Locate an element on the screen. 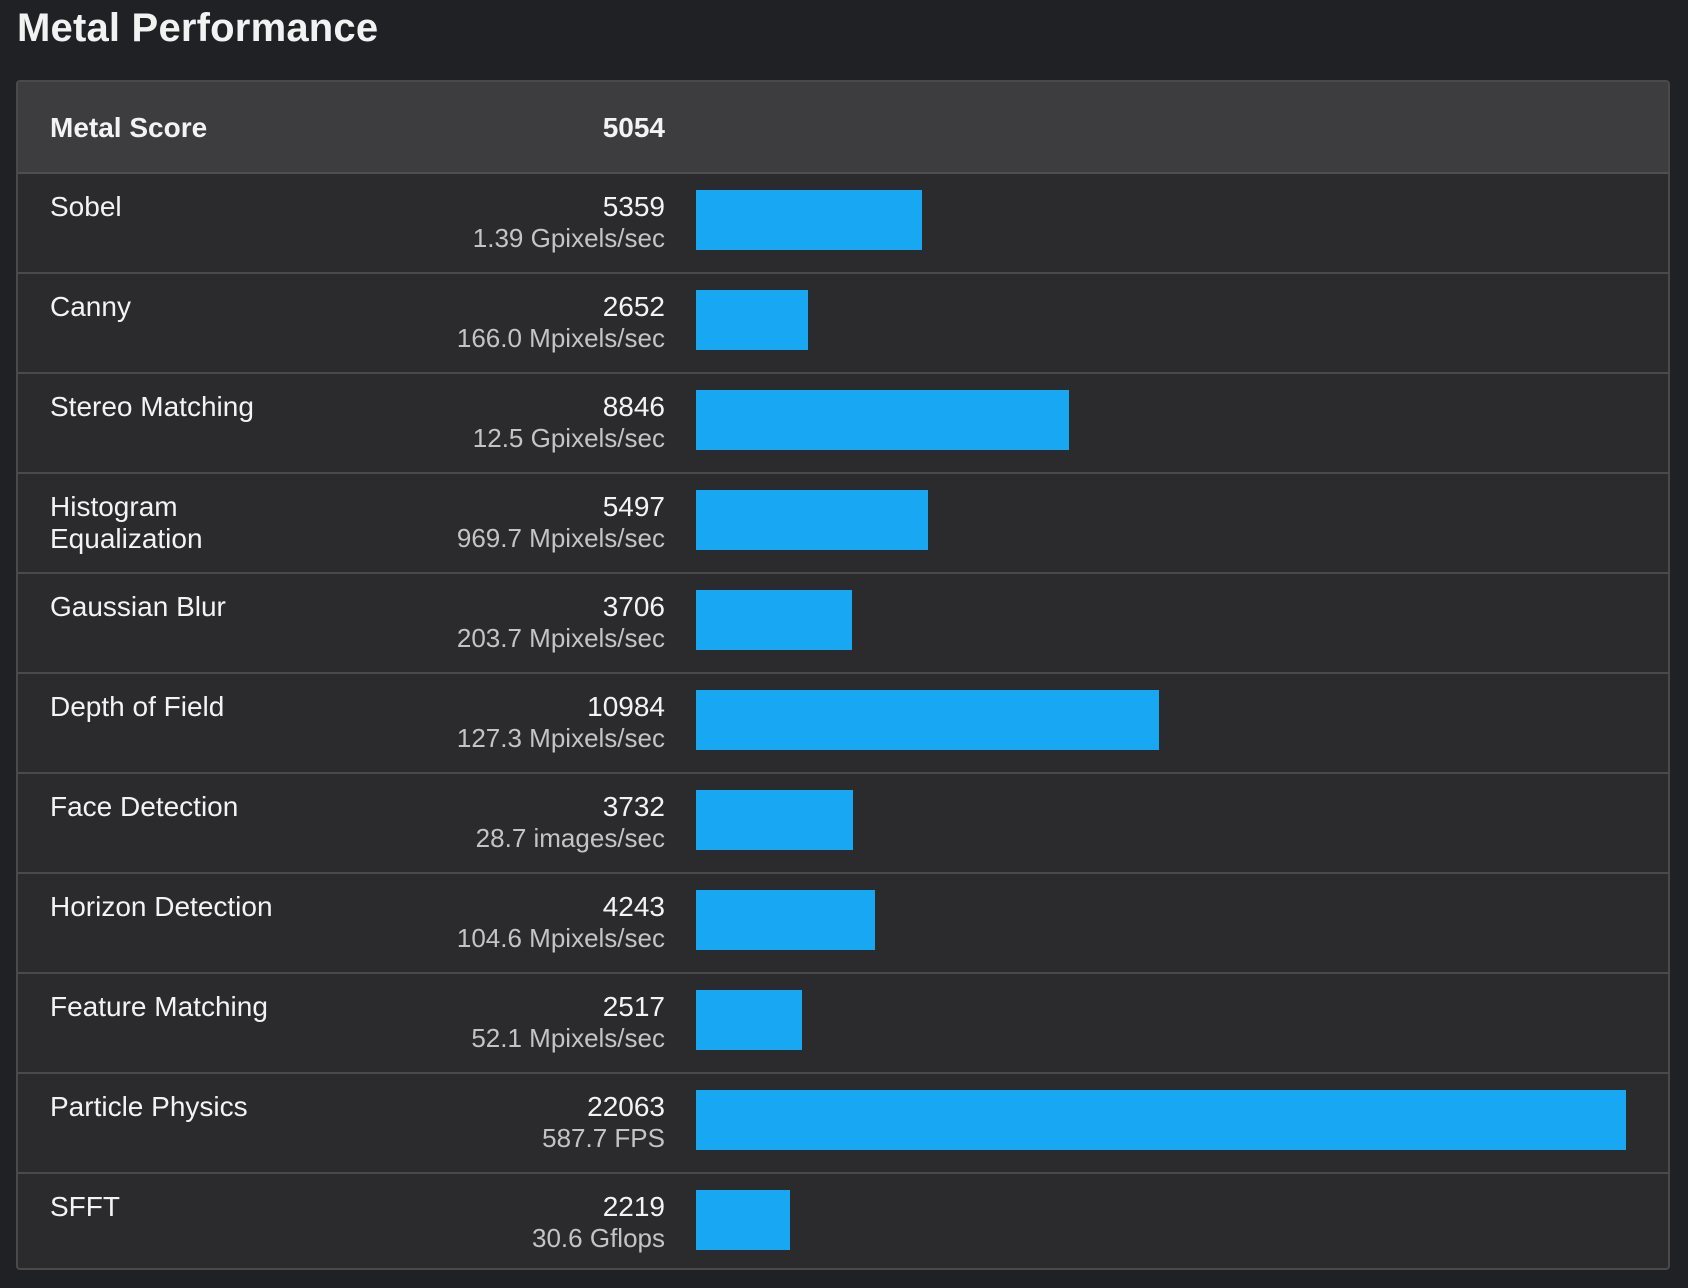  benchmark-score: 2652 is located at coordinates (633, 306).